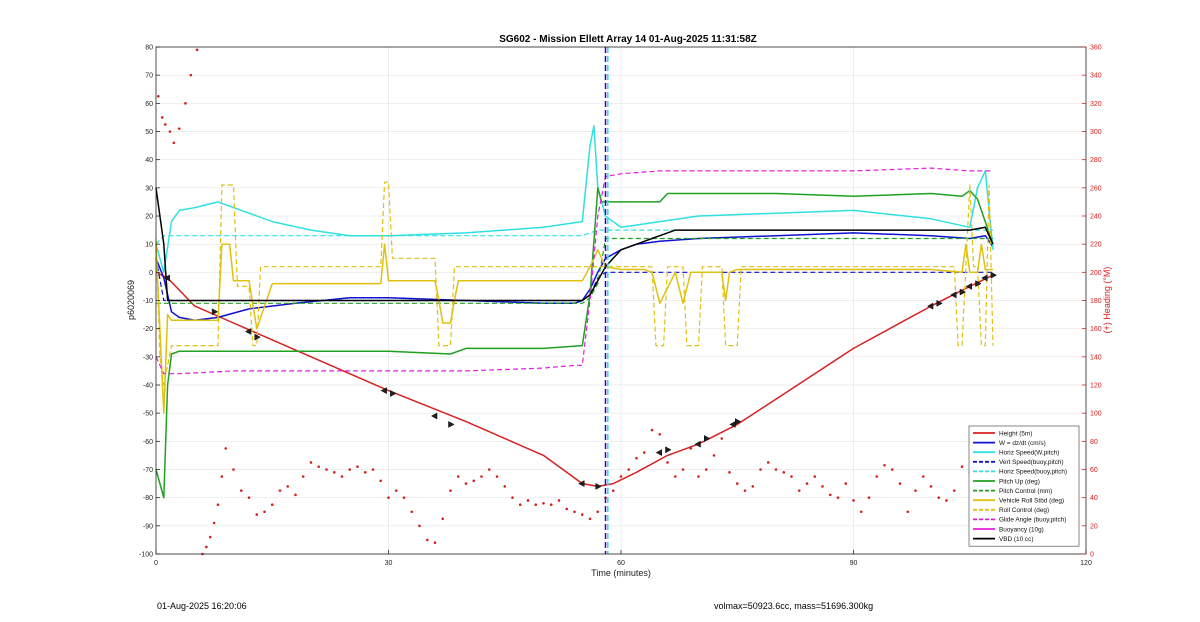 The image size is (1200, 622). I want to click on y2-tick-label: 260, so click(1096, 188).